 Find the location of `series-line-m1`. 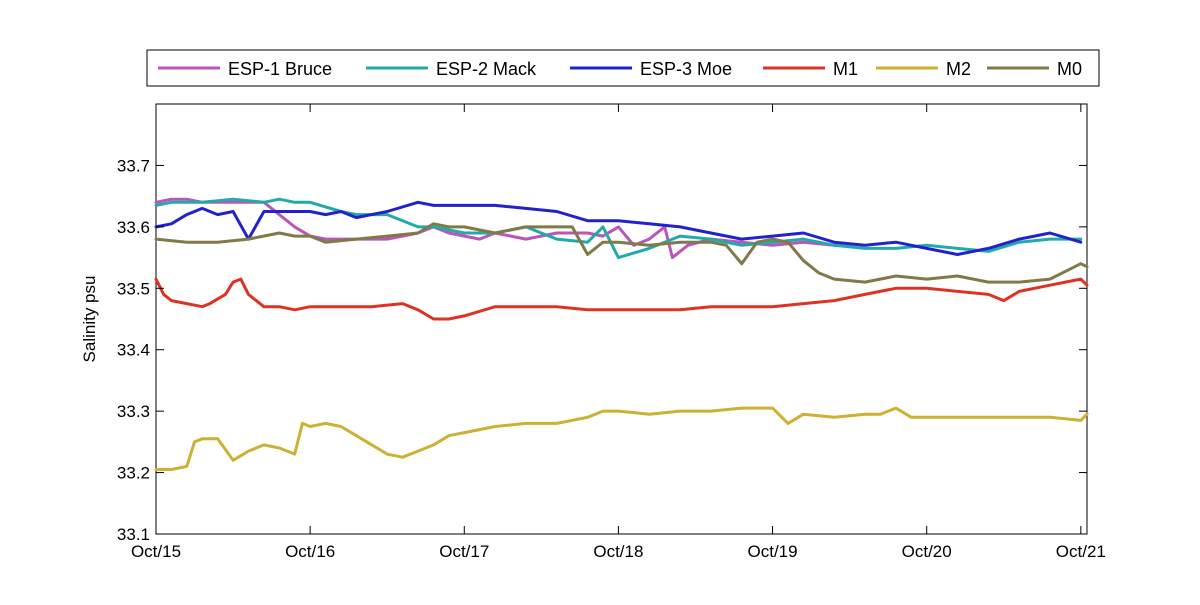

series-line-m1 is located at coordinates (621, 299).